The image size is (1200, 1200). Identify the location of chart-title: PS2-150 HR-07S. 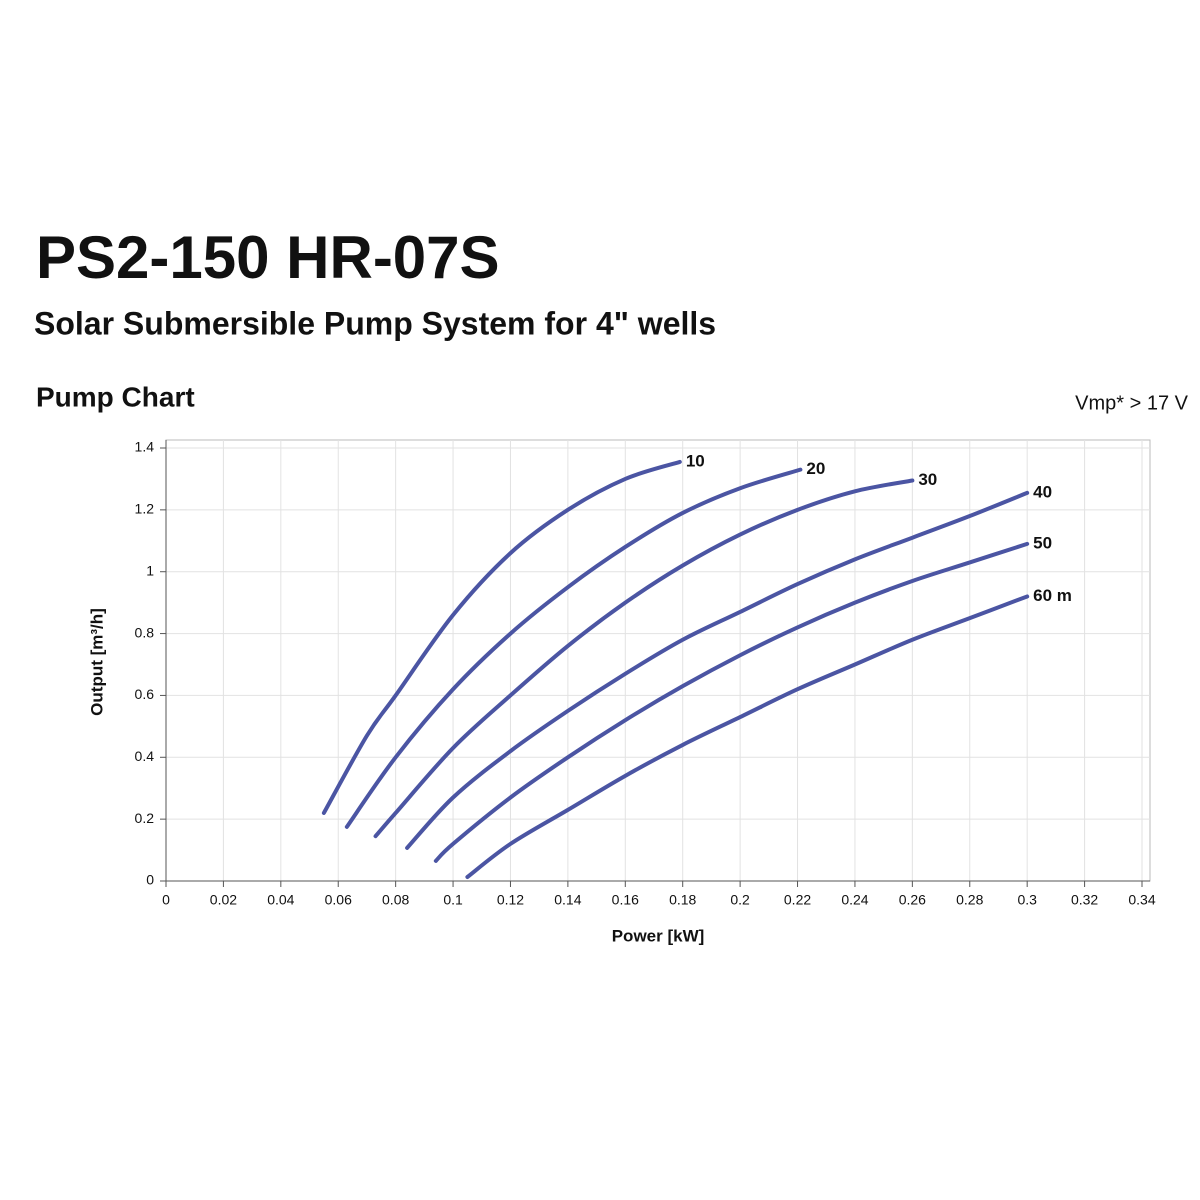
(268, 257).